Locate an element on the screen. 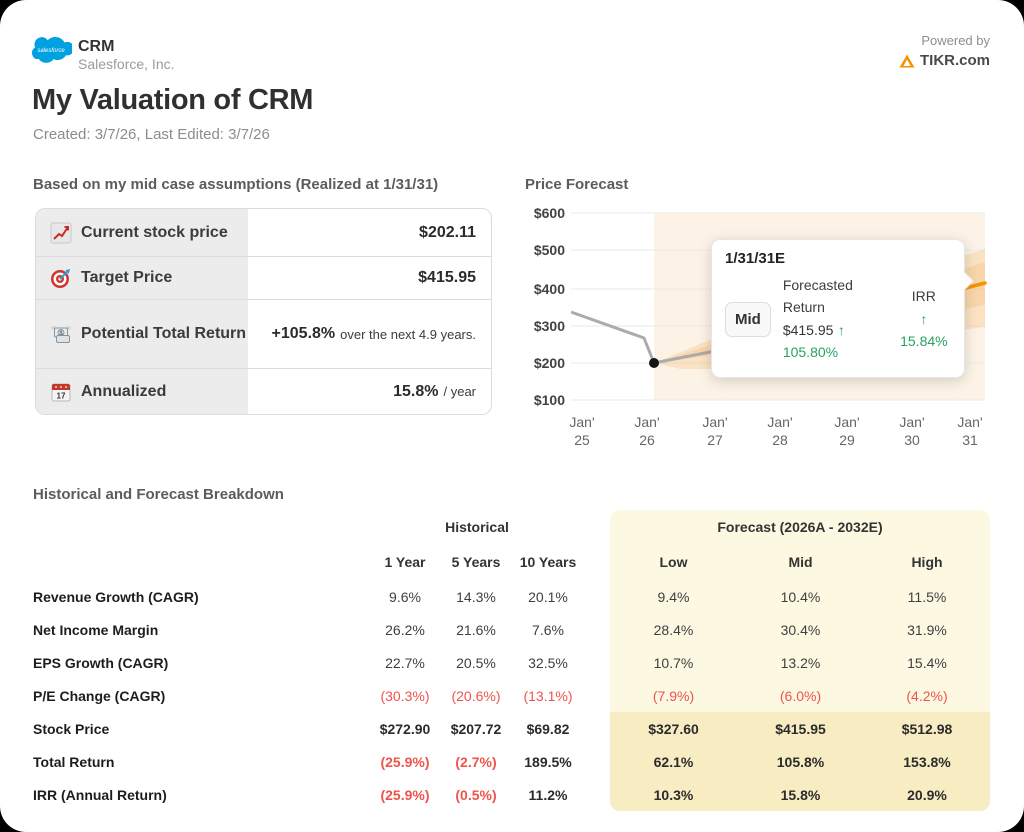 The image size is (1024, 832). forecast-value-cell: $512.98 is located at coordinates (927, 728).